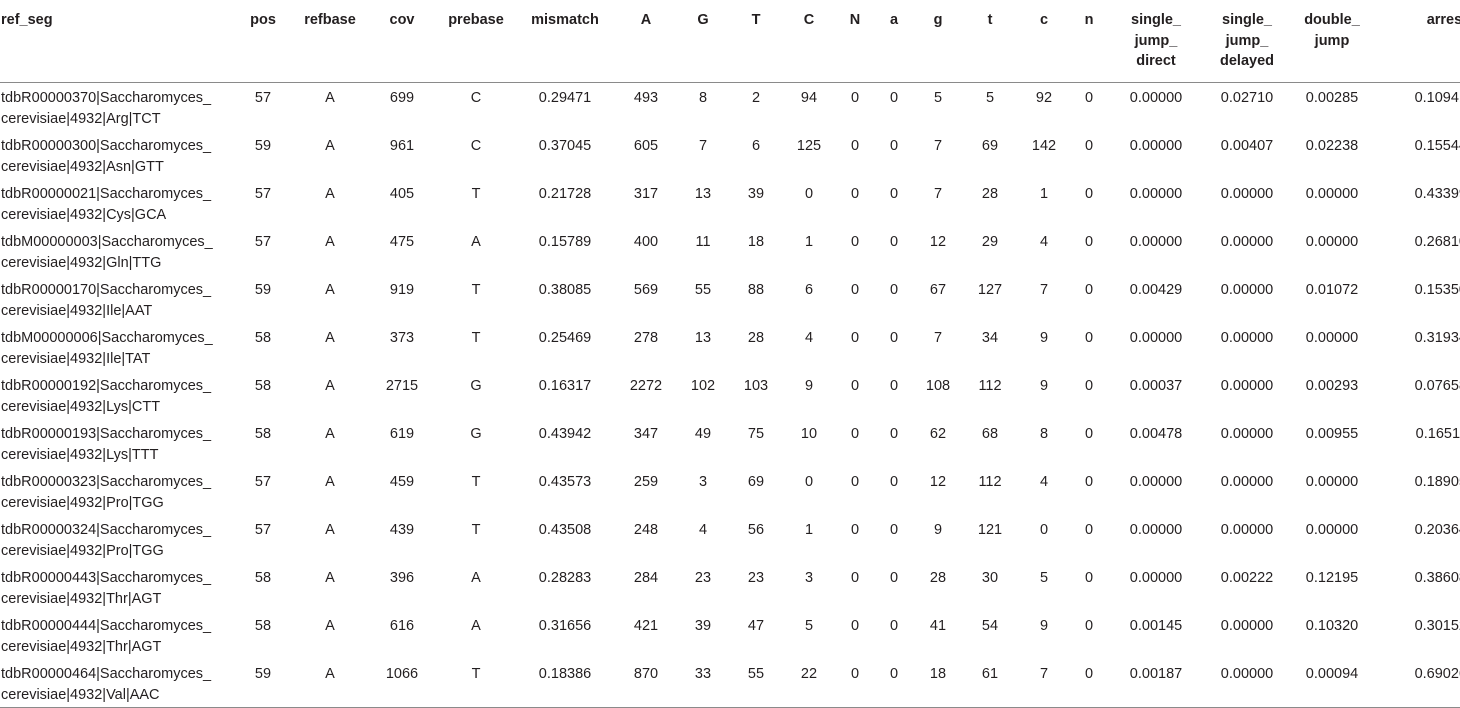  Describe the element at coordinates (990, 625) in the screenshot. I see `cell-t: 54` at that location.